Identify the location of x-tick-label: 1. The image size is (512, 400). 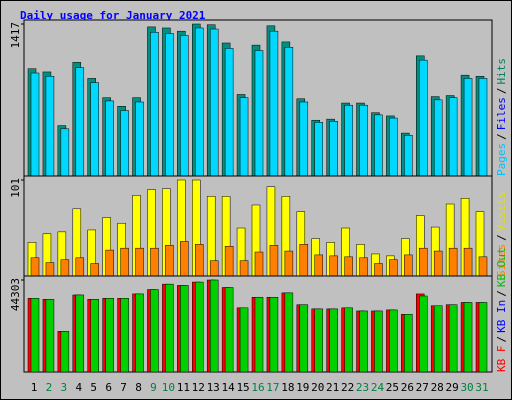
(34, 387).